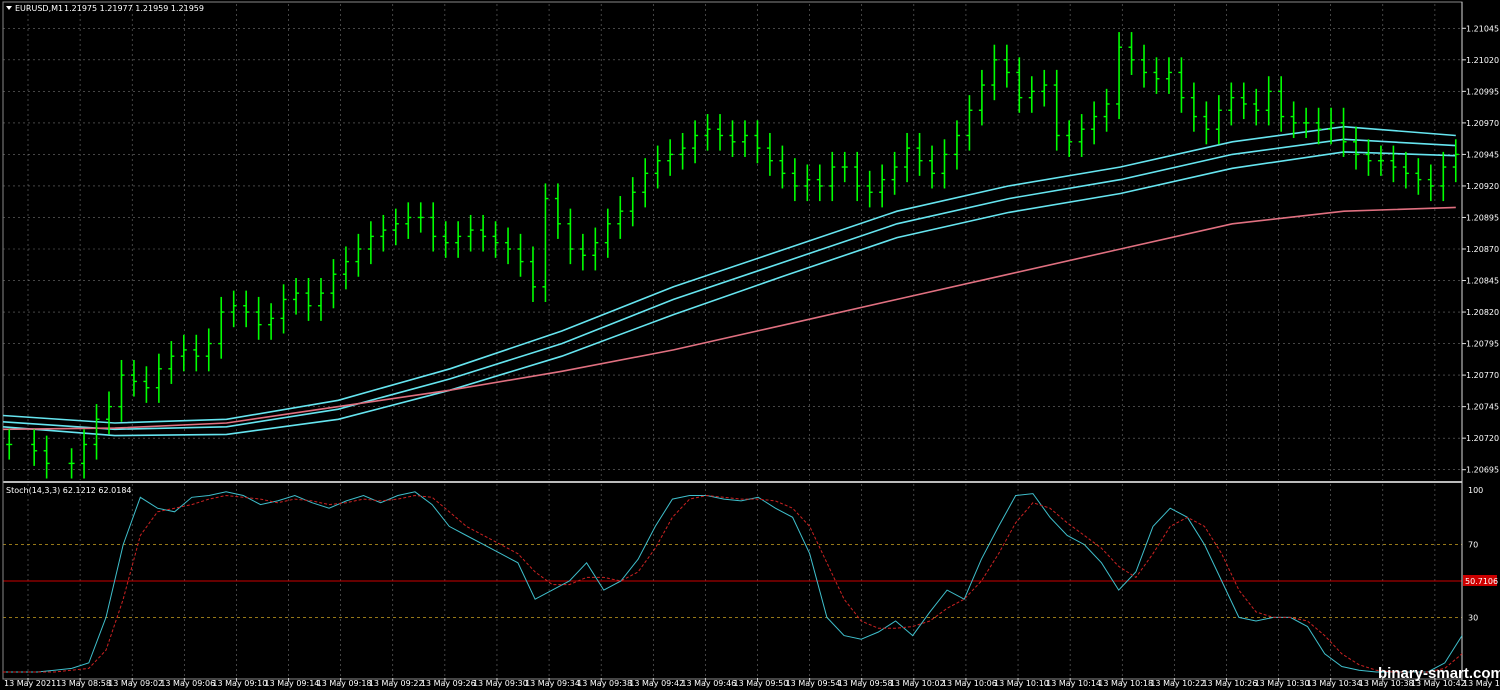 Image resolution: width=1500 pixels, height=690 pixels. I want to click on time-tick-label: 13 May 09:26, so click(448, 683).